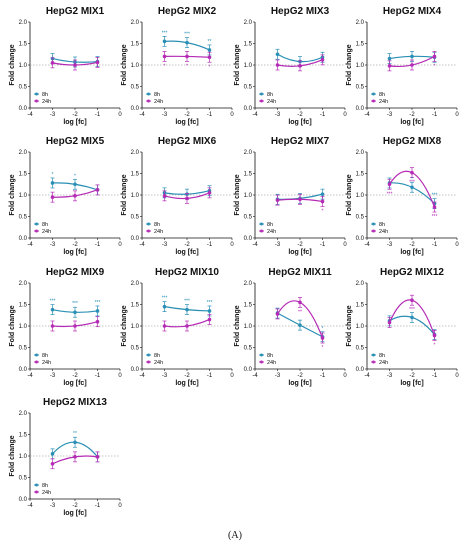 Image resolution: width=470 pixels, height=550 pixels. Describe the element at coordinates (412, 141) in the screenshot. I see `chart-title: HepG2 MIX8` at that location.